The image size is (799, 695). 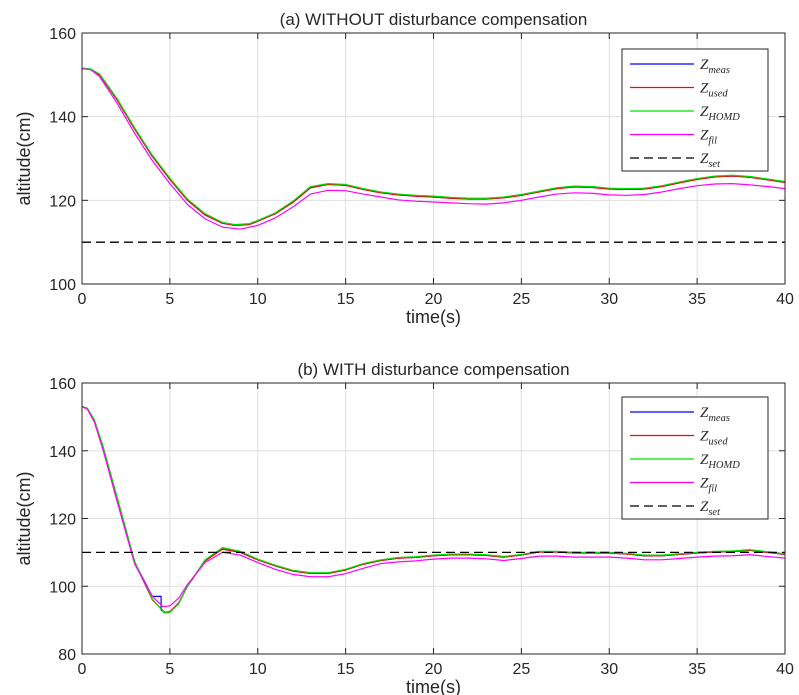 What do you see at coordinates (67, 655) in the screenshot?
I see `y-tick-label: 80` at bounding box center [67, 655].